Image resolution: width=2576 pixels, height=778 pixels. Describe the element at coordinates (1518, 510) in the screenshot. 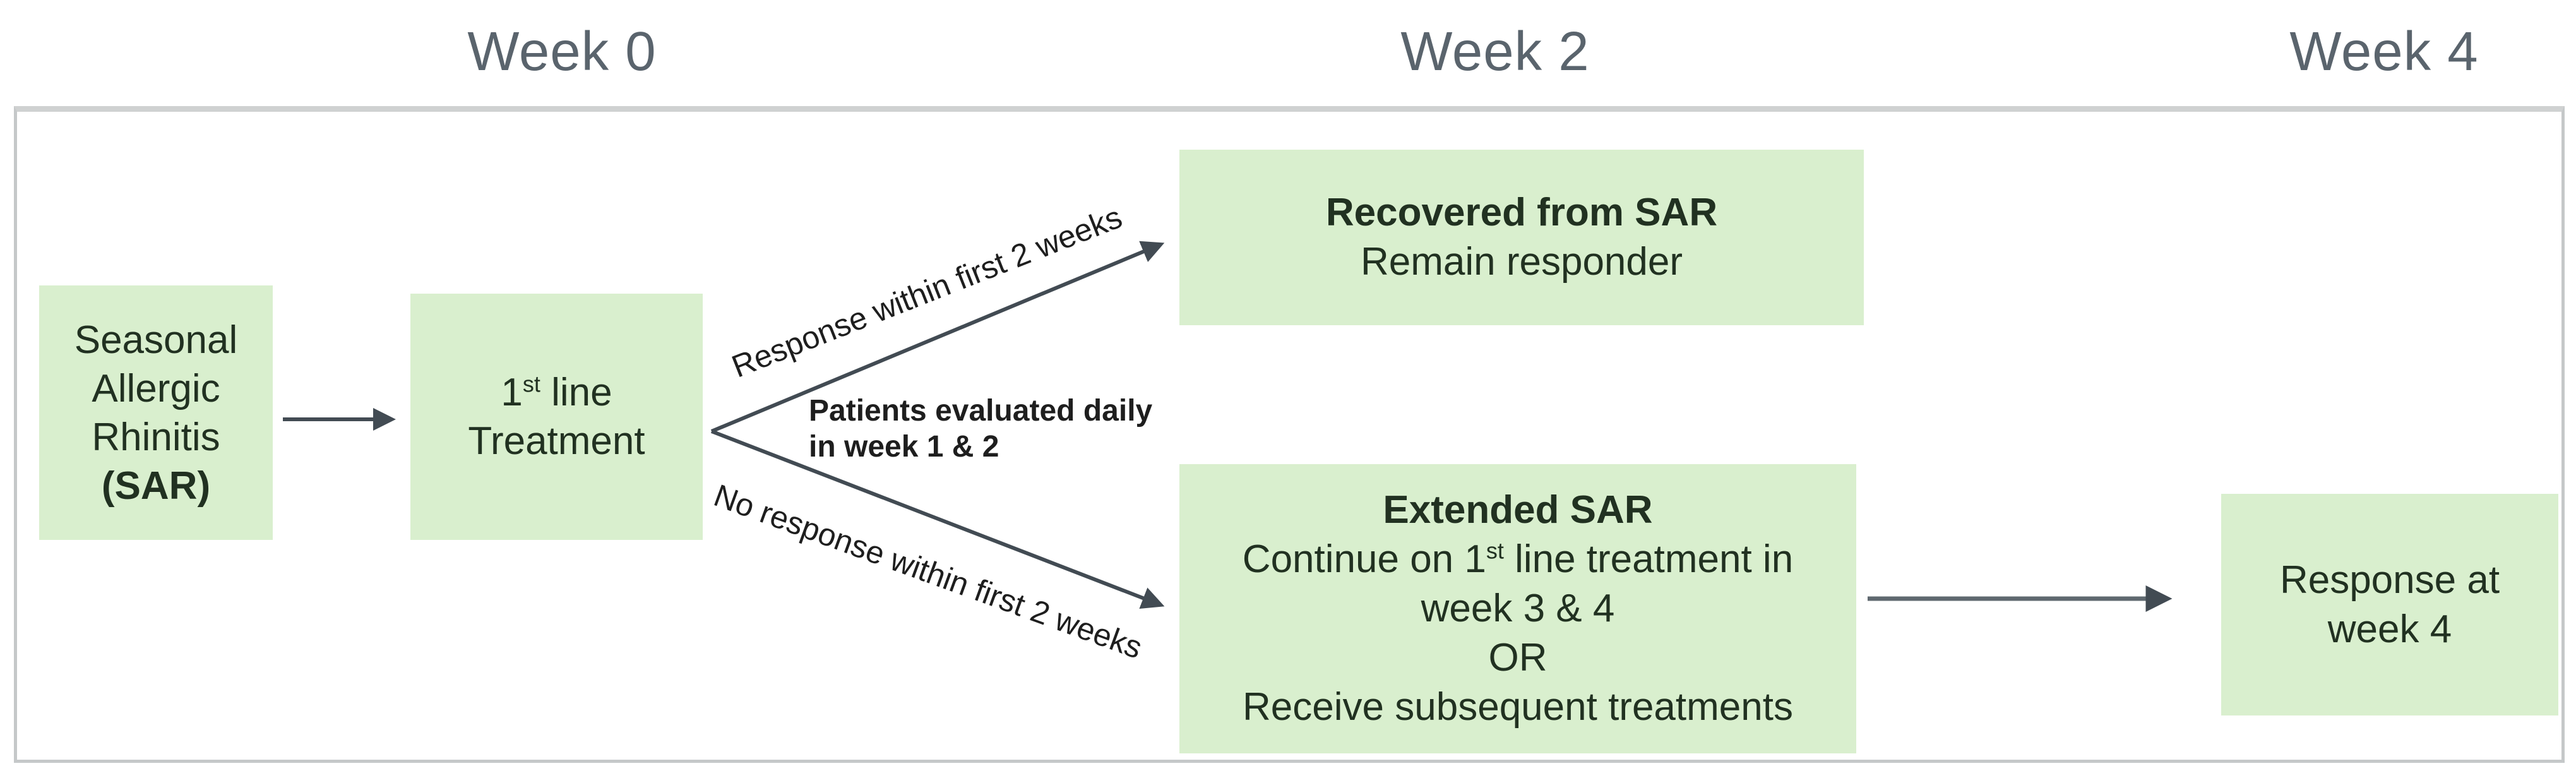

I see `node-extended-line1: Extended SAR` at that location.